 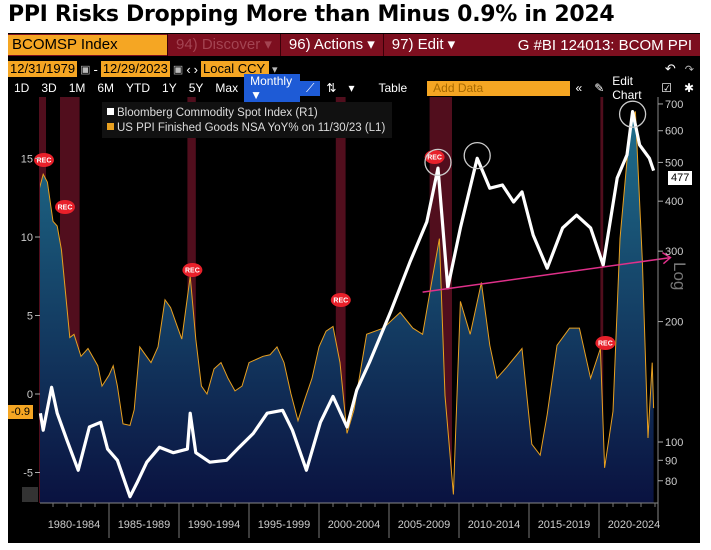 What do you see at coordinates (43, 69) in the screenshot?
I see `start-date-input: 12/31/1979` at bounding box center [43, 69].